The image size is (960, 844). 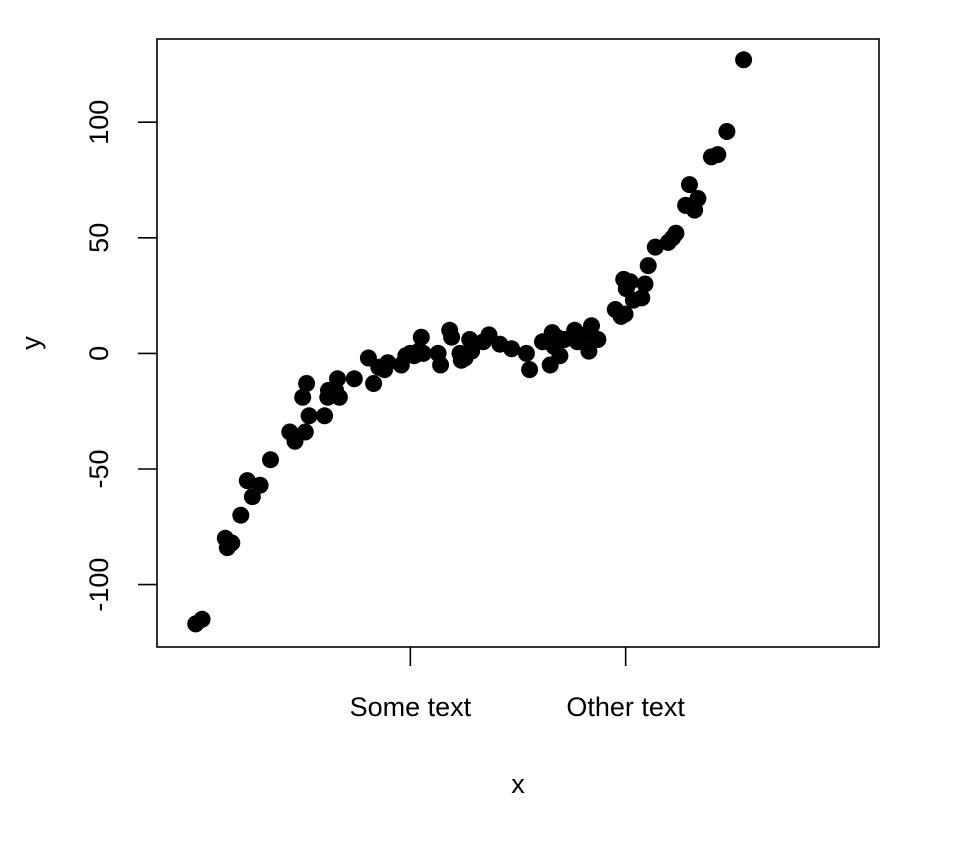 What do you see at coordinates (518, 784) in the screenshot?
I see `x-axis-label: x` at bounding box center [518, 784].